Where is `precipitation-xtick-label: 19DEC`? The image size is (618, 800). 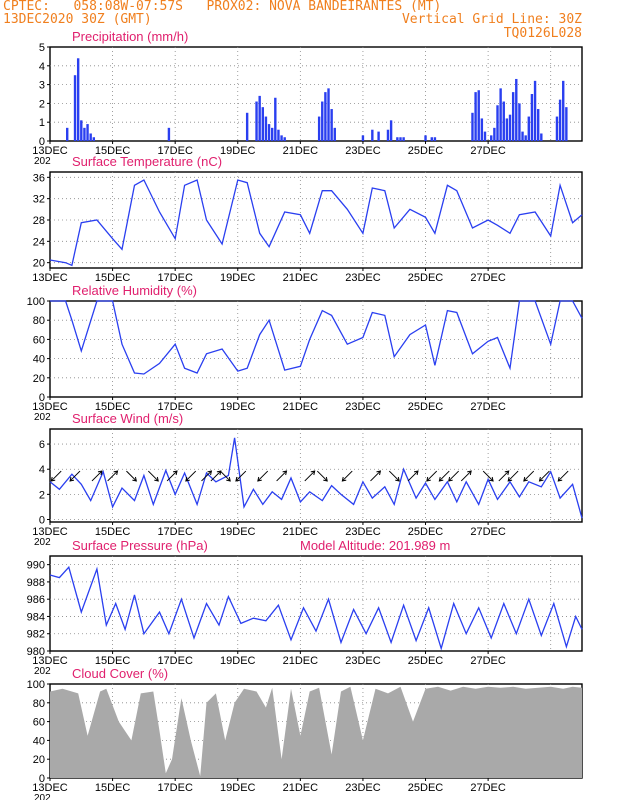
precipitation-xtick-label: 19DEC is located at coordinates (238, 151).